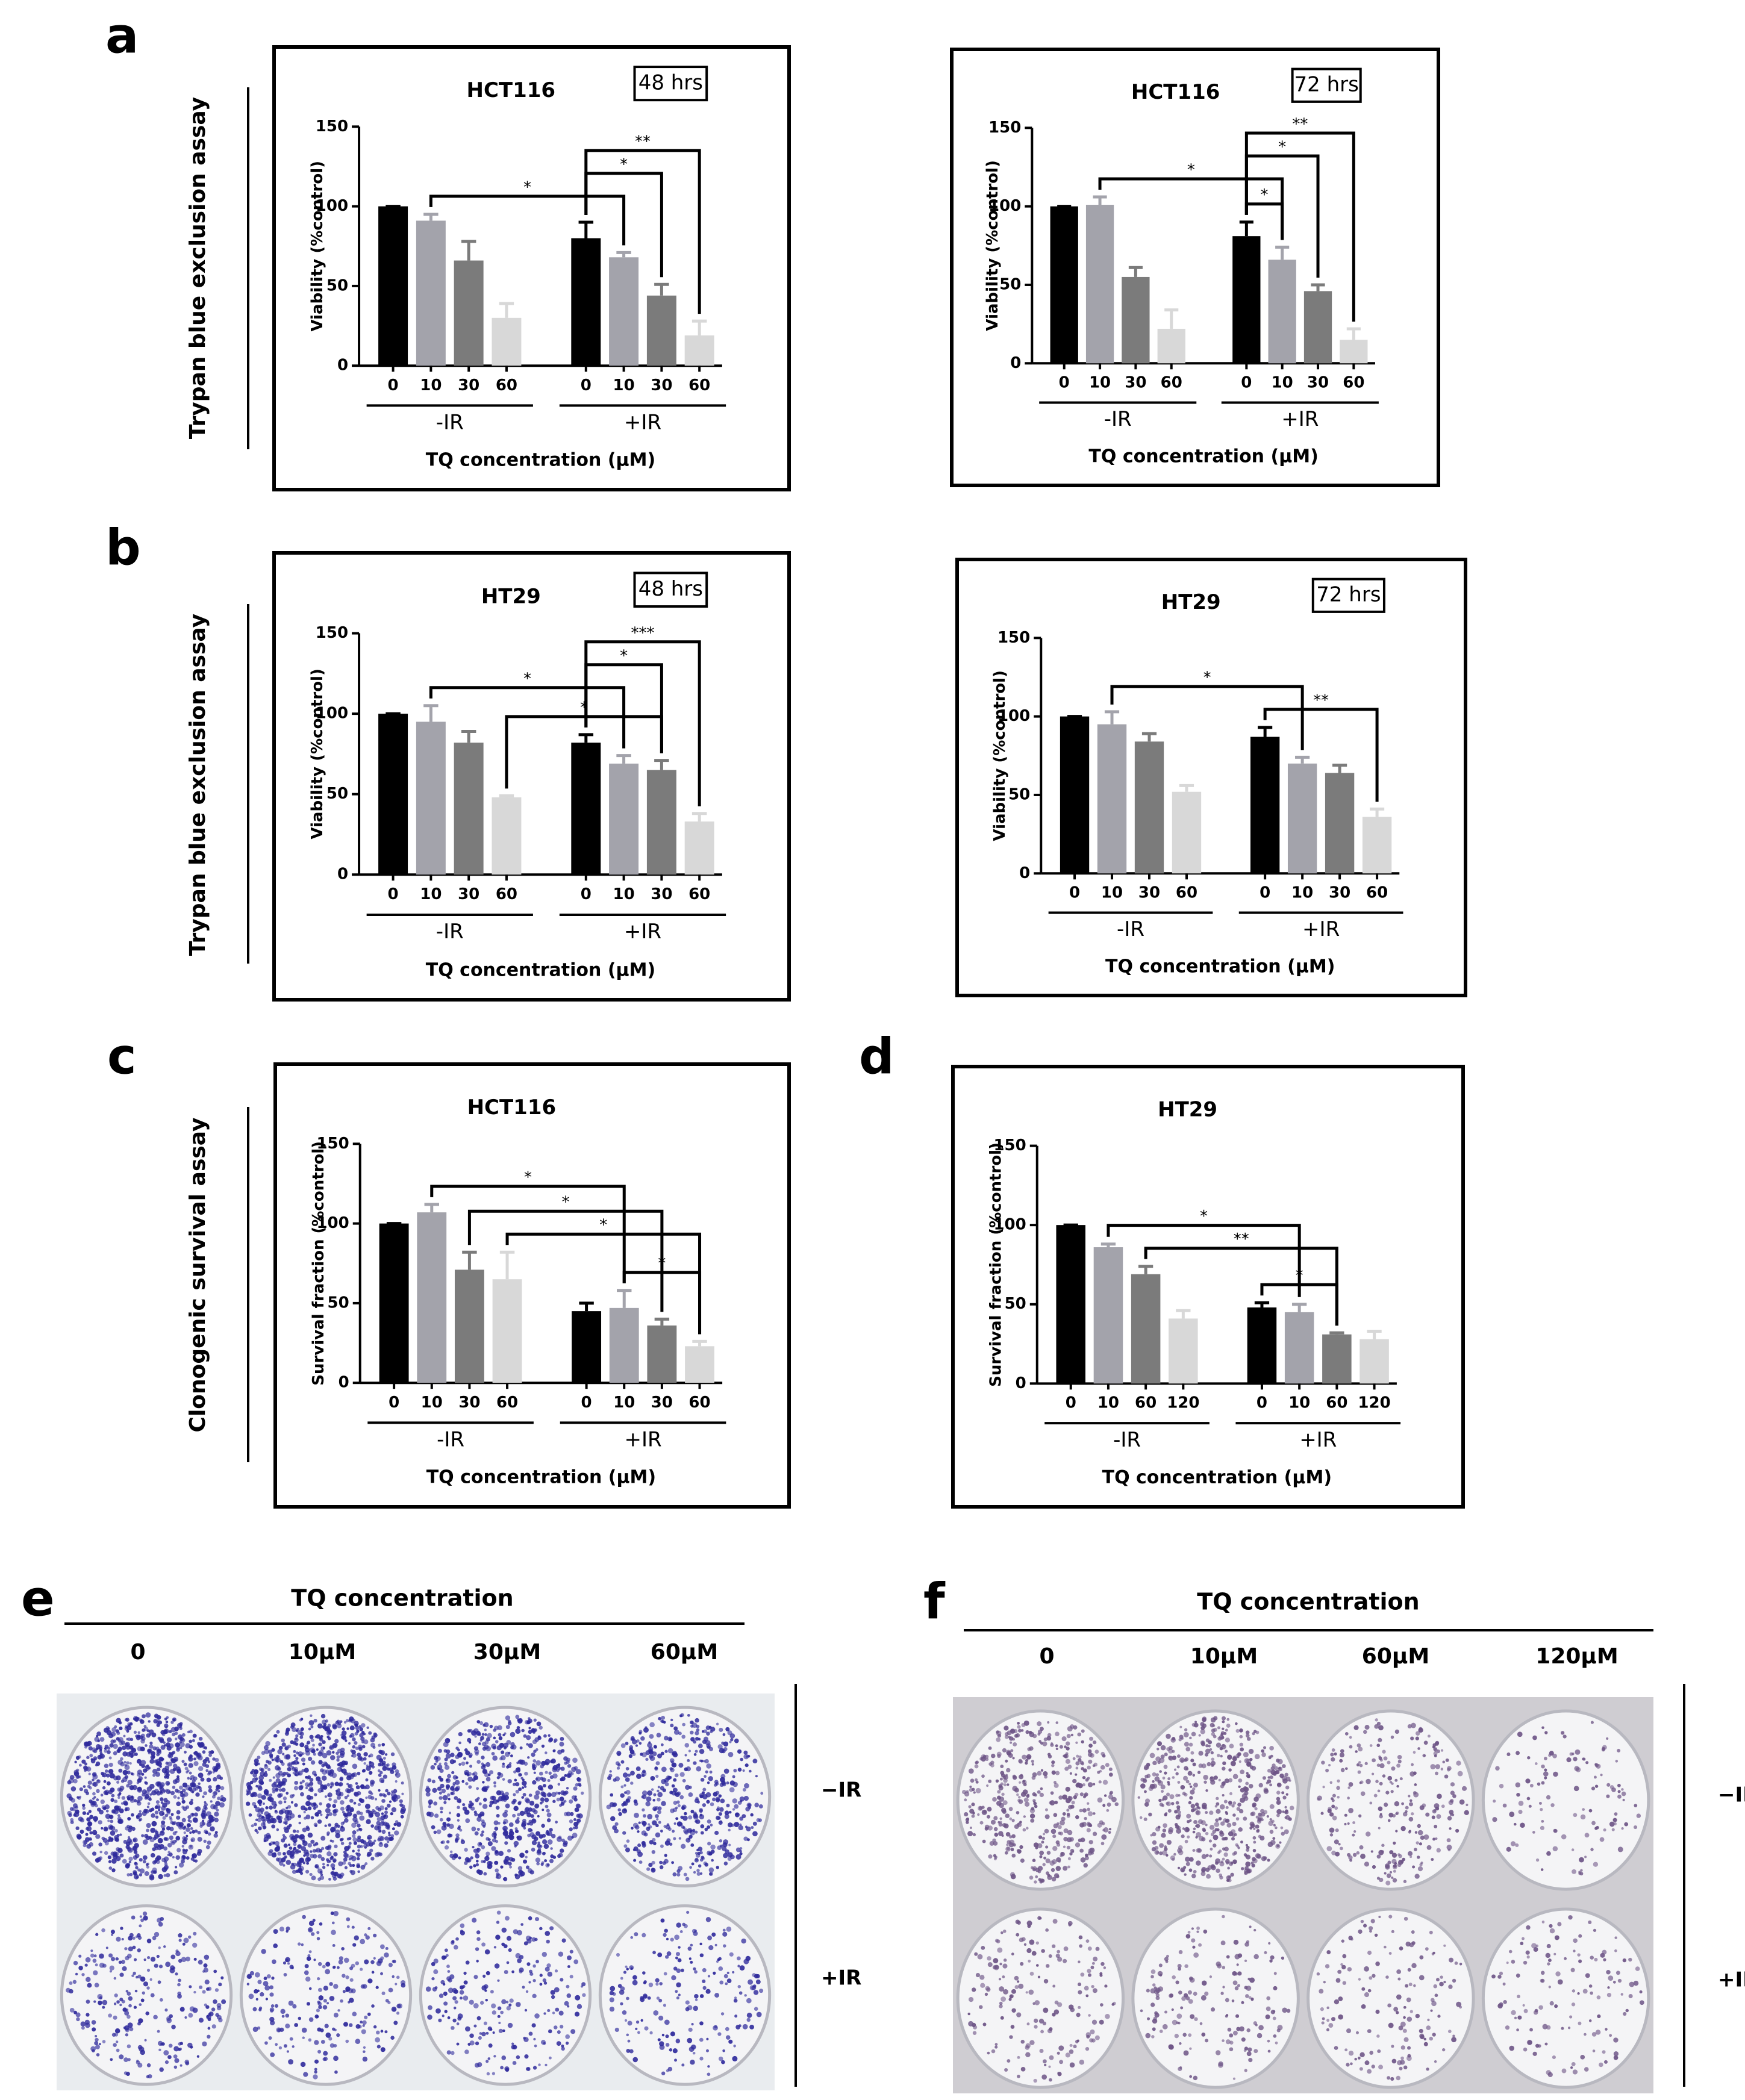 Image resolution: width=1745 pixels, height=2100 pixels. What do you see at coordinates (198, 268) in the screenshot?
I see `side-label: Trypan blue exclusion assay` at bounding box center [198, 268].